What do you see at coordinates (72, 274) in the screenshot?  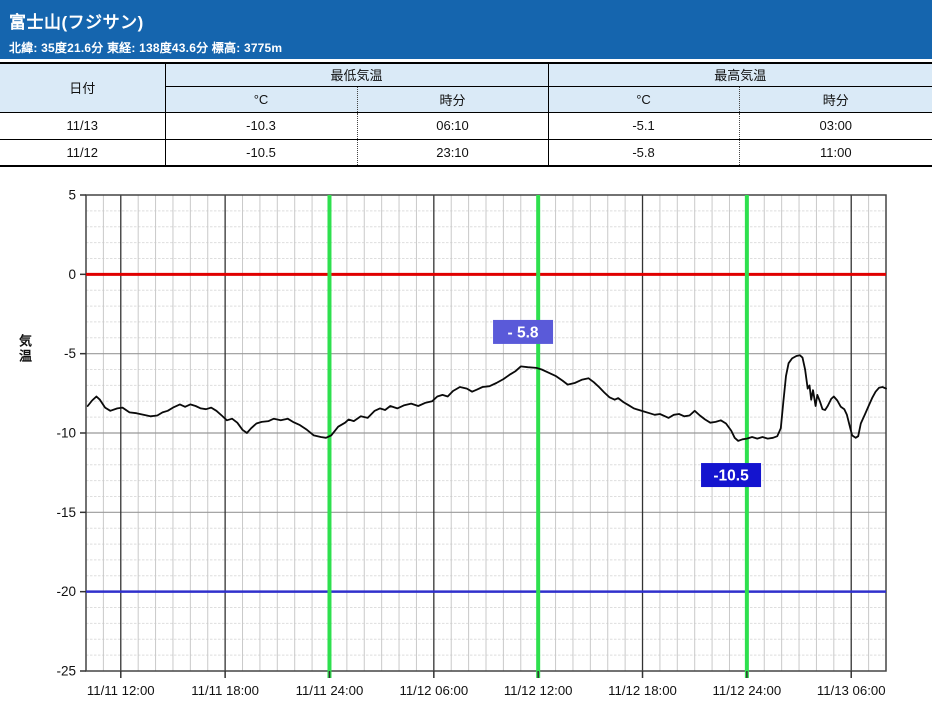 I see `y-tick-label: 0` at bounding box center [72, 274].